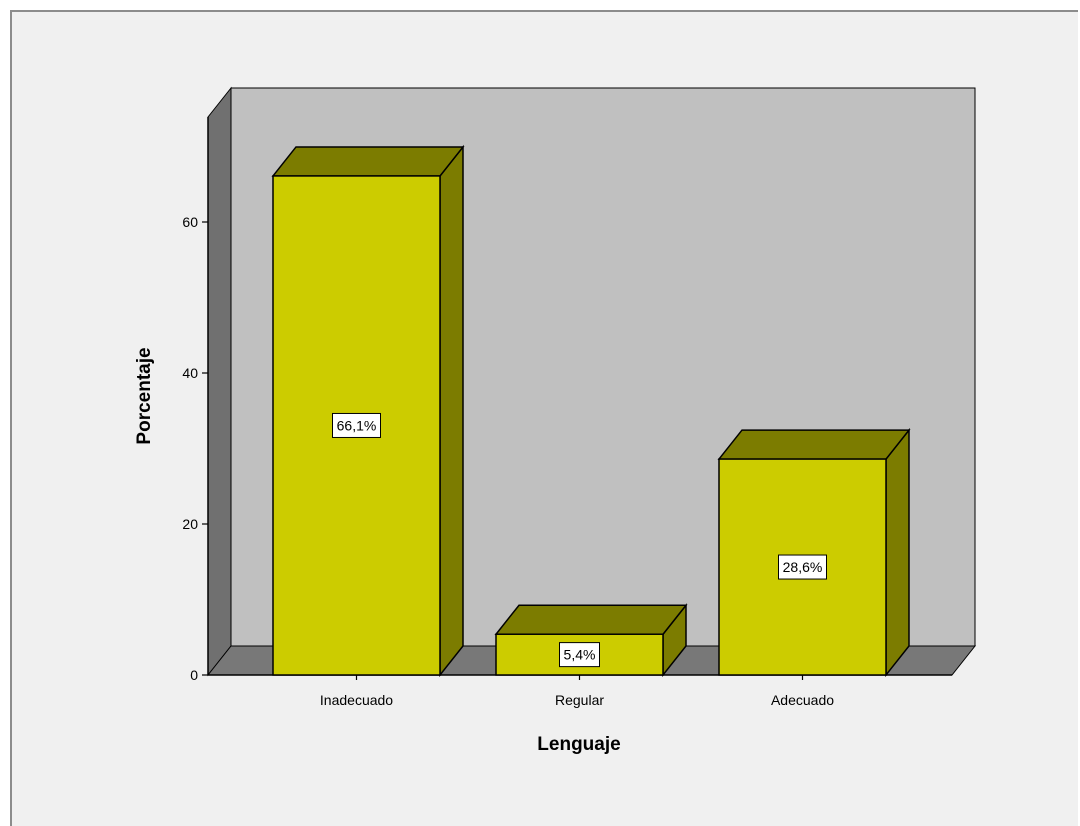 This screenshot has width=1080, height=826. Describe the element at coordinates (190, 373) in the screenshot. I see `y-tick-label: 40` at that location.